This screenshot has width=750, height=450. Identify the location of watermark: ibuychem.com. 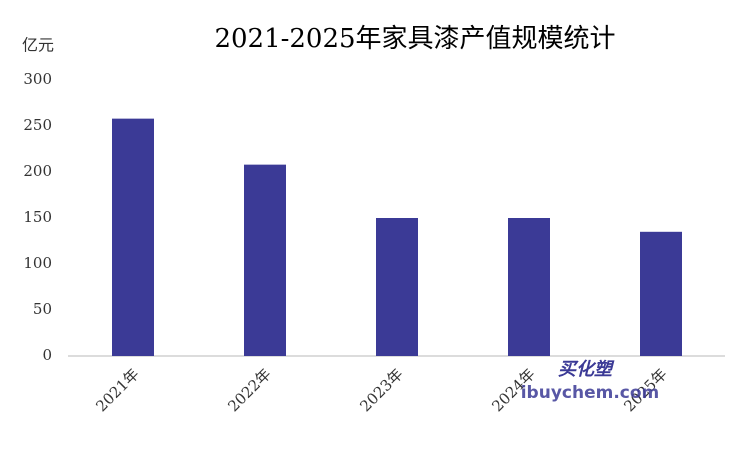
(590, 393).